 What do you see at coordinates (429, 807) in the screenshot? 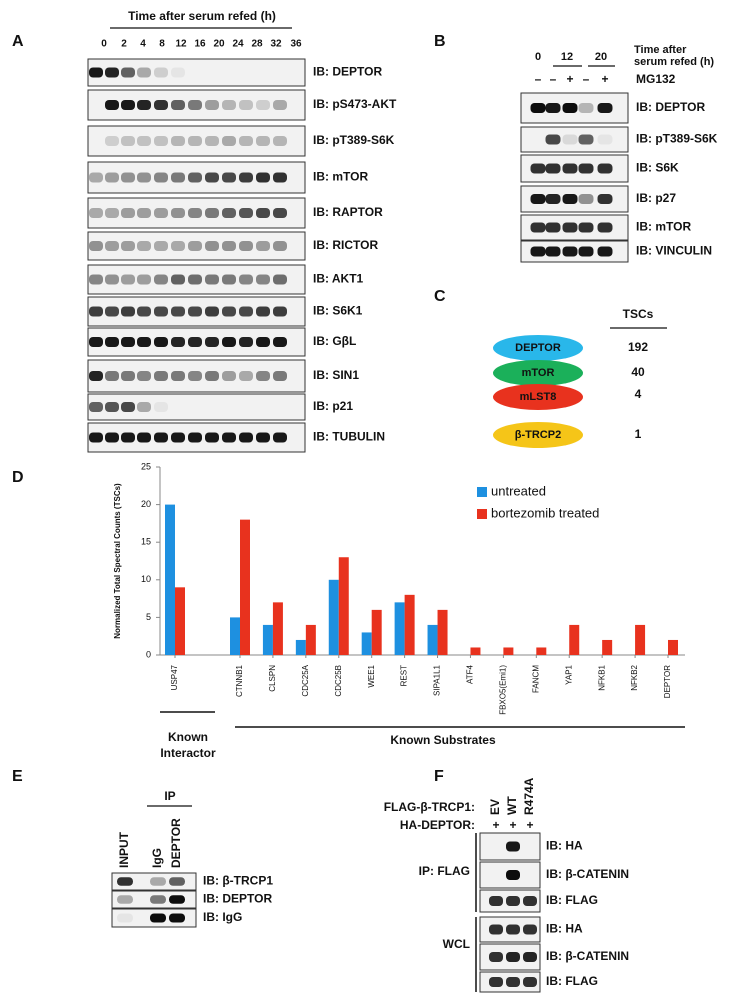
I see `construct-label: FLAG-β-TRCP1:` at bounding box center [429, 807].